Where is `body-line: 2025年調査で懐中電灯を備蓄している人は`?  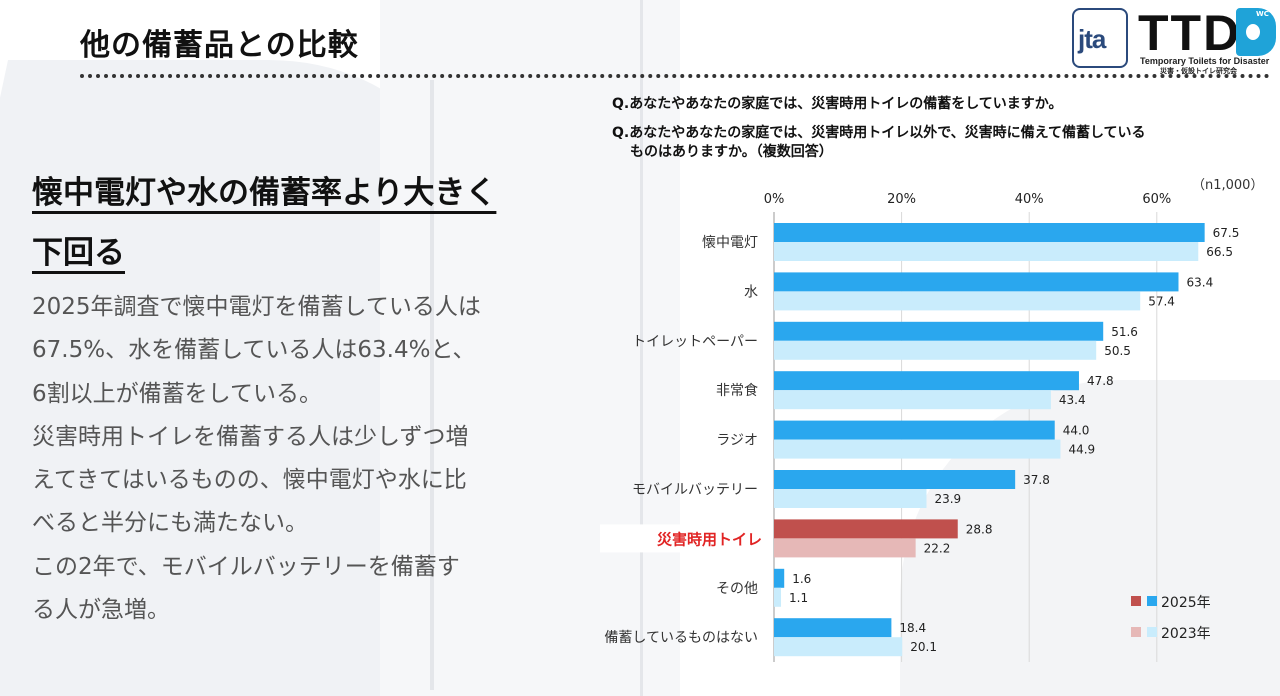
body-line: 2025年調査で懐中電灯を備蓄している人は is located at coordinates (256, 307).